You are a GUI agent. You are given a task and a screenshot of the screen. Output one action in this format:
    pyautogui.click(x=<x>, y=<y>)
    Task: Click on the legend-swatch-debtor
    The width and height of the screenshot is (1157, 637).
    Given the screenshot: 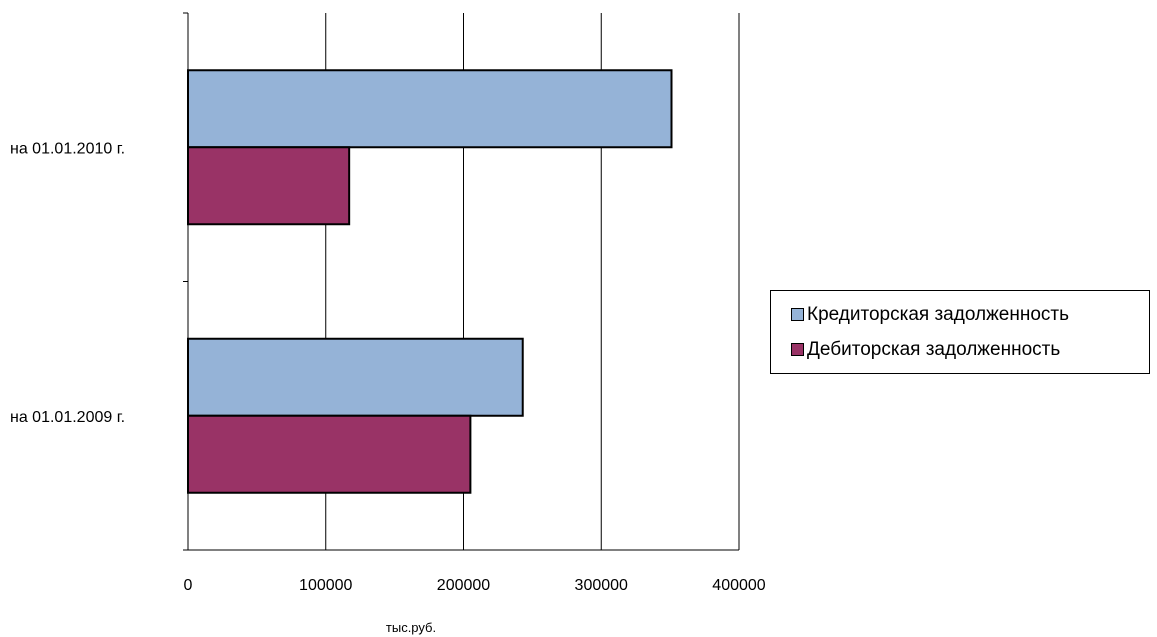 What is the action you would take?
    pyautogui.click(x=797, y=349)
    